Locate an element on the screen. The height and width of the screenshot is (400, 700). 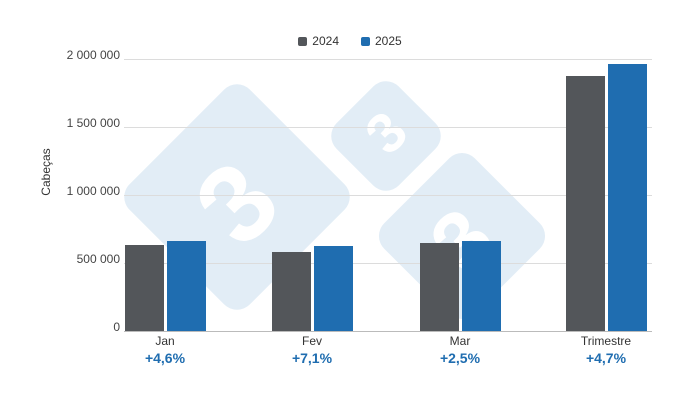
legend-item-2025: 2025 is located at coordinates (381, 41).